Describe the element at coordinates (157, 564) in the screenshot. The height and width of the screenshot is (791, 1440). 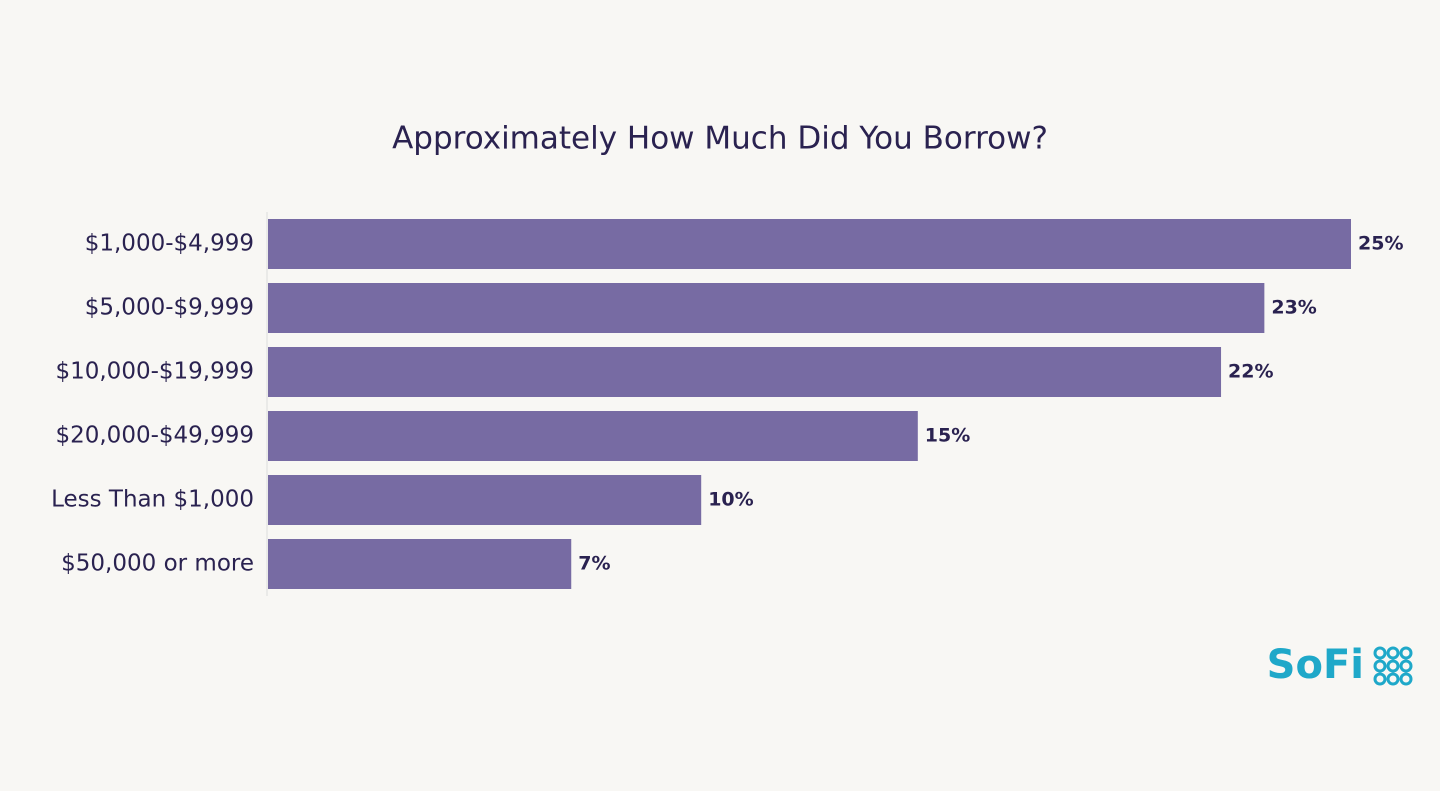
I see `category-label: $50,000 or more` at that location.